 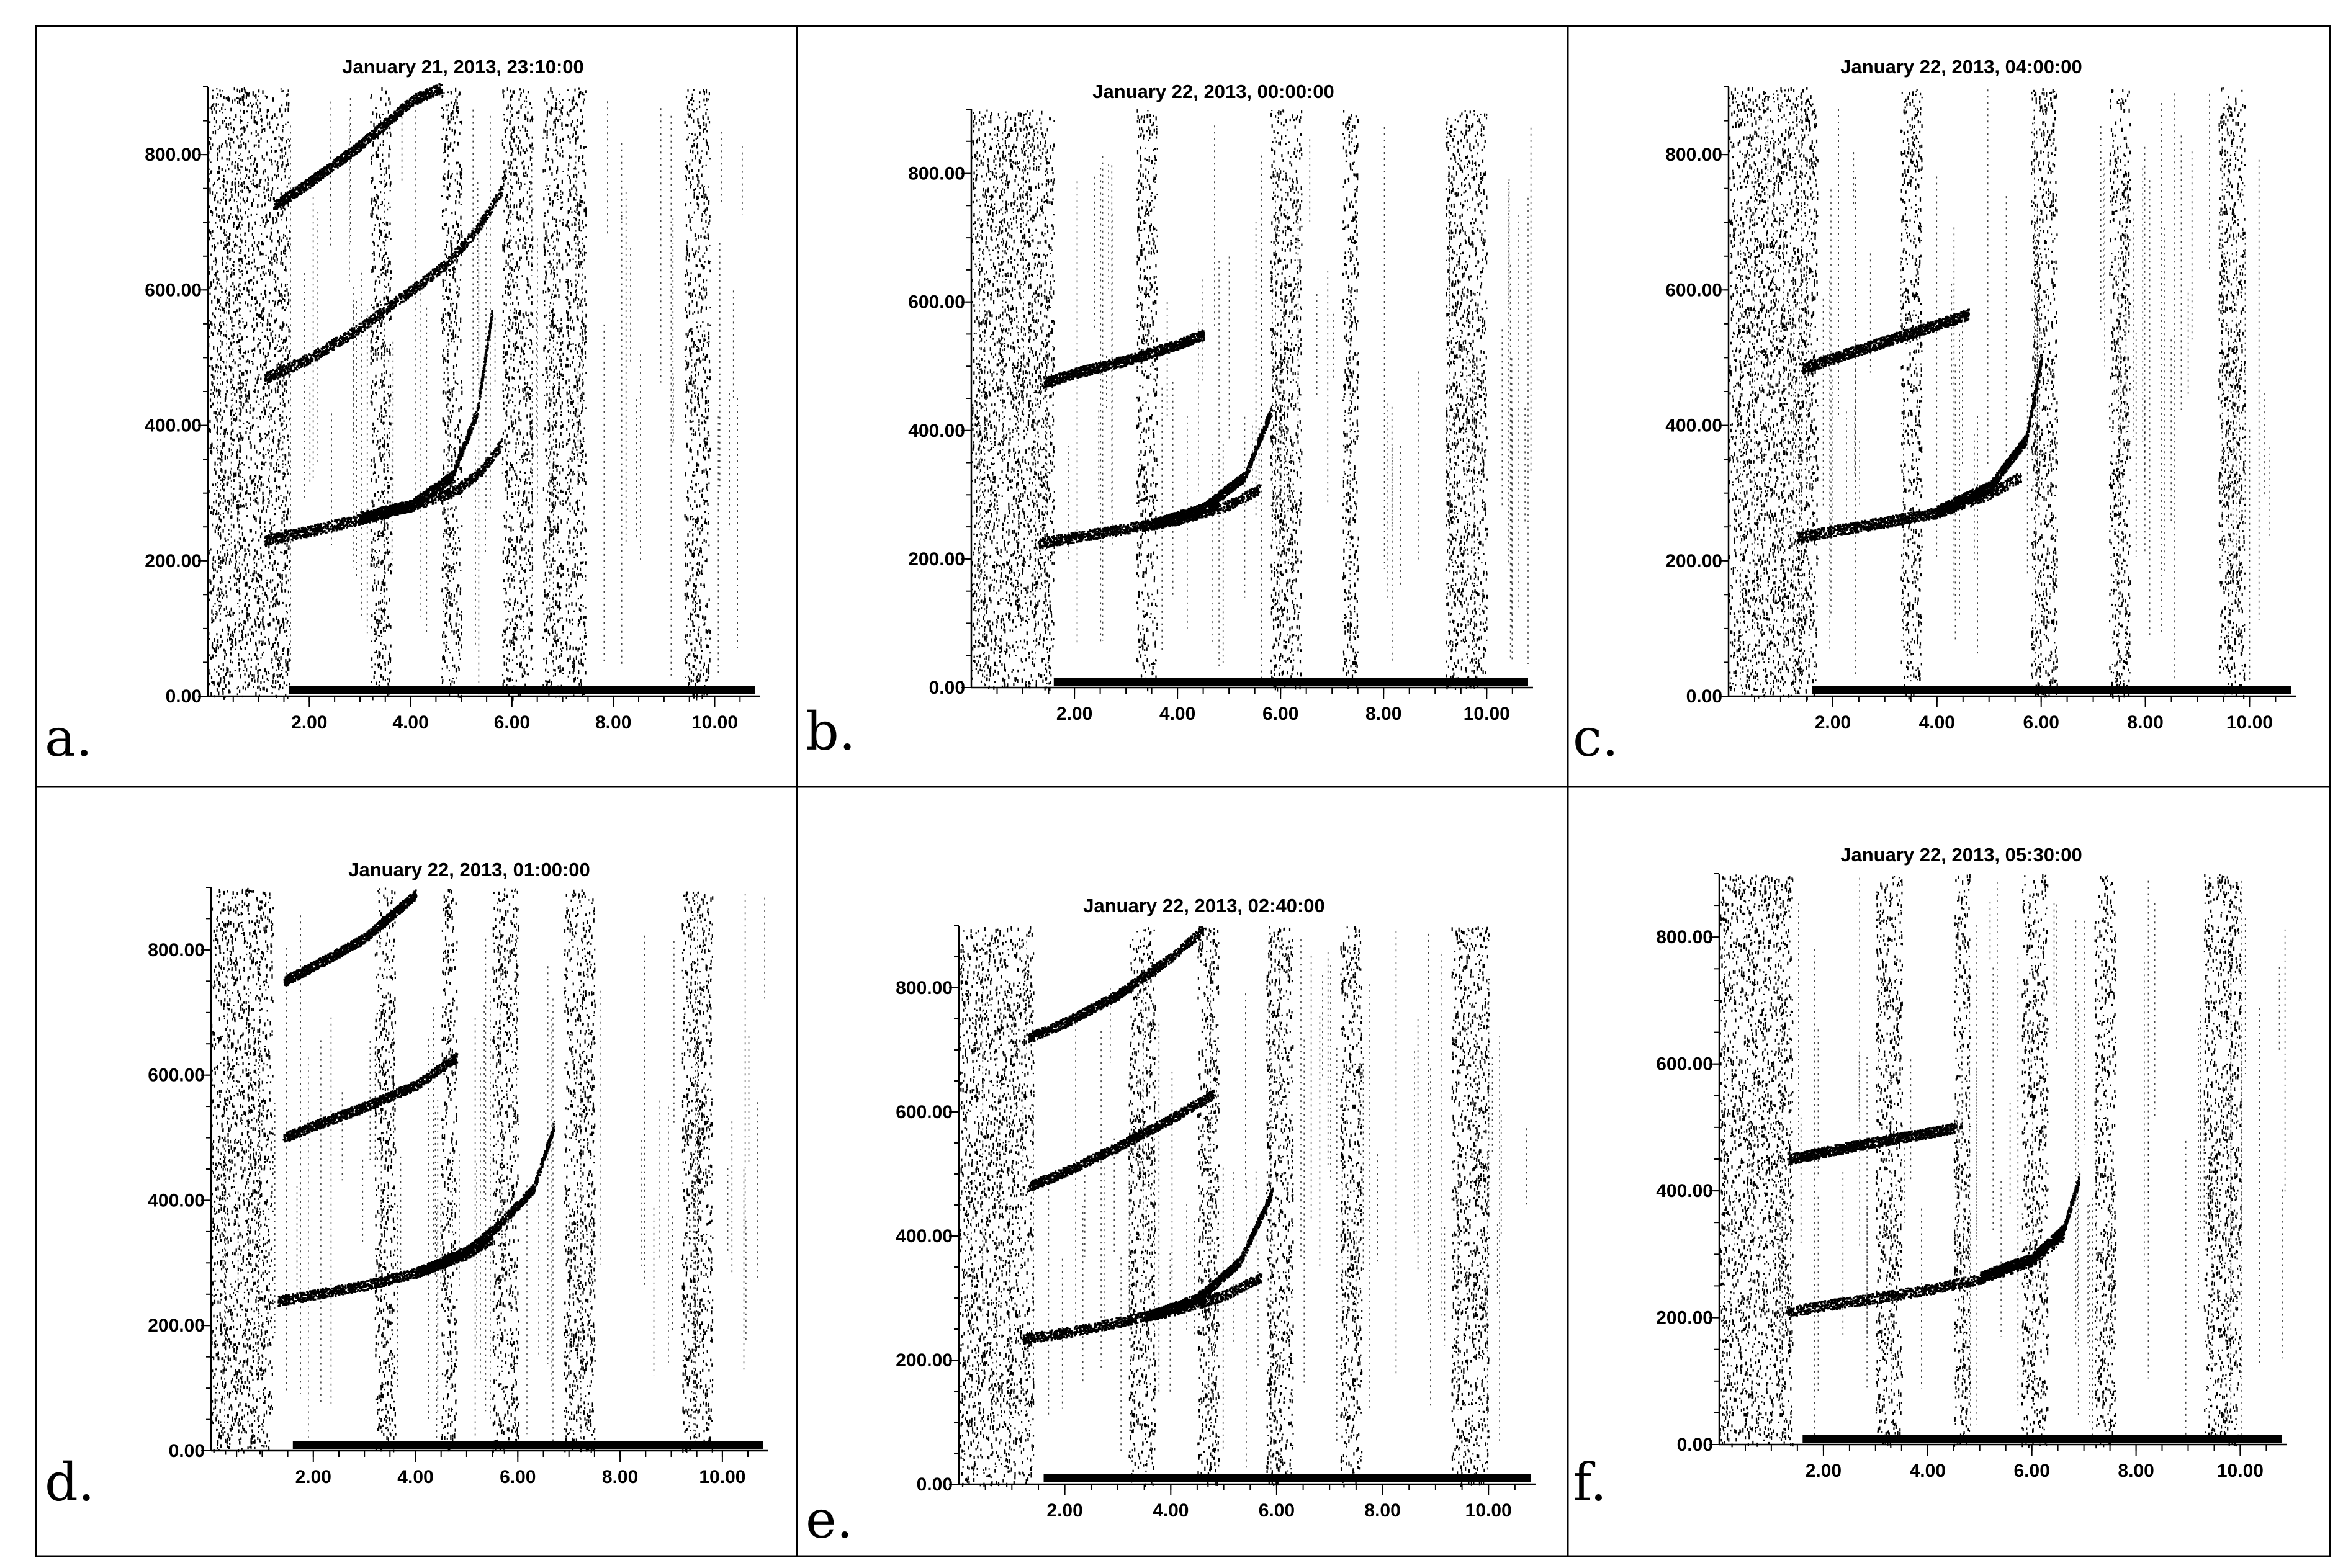 I want to click on chart-title: January 21, 2013, 23:10:00, so click(x=463, y=67).